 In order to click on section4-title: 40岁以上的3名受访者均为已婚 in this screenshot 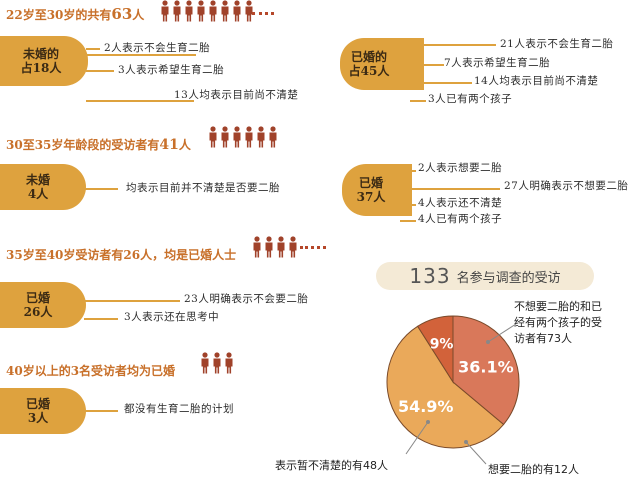, I will do `click(91, 371)`.